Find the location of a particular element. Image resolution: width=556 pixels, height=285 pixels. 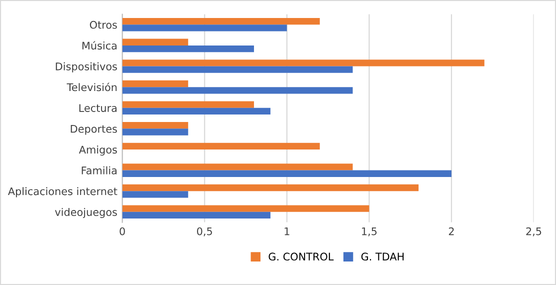

x-tick-label: 0,5 is located at coordinates (204, 231).